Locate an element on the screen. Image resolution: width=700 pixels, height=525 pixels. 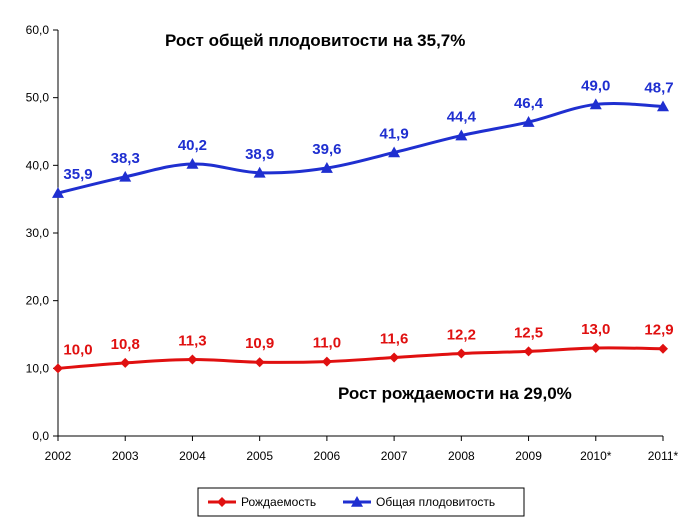
data-label-total-fertility: 41,9 is located at coordinates (394, 133).